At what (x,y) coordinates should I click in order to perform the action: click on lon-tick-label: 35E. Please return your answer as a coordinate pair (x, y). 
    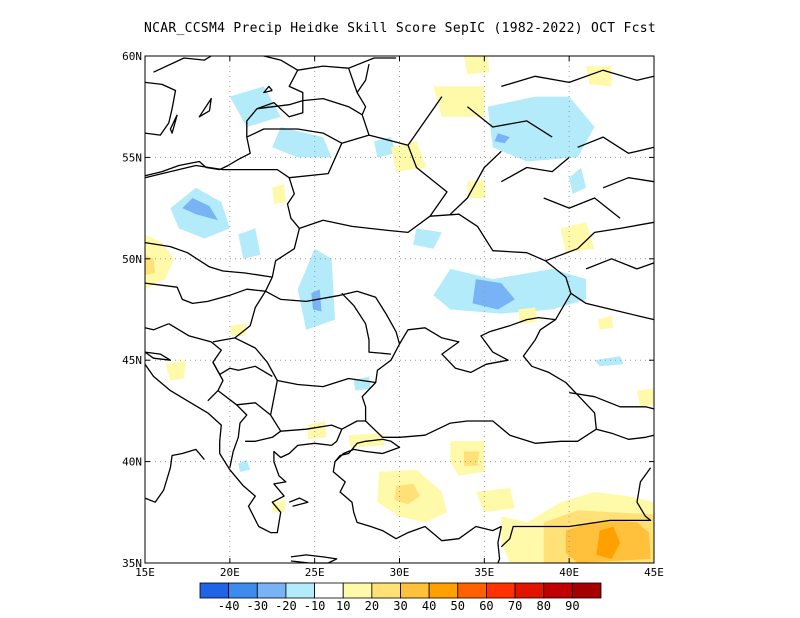
    Looking at the image, I should click on (484, 572).